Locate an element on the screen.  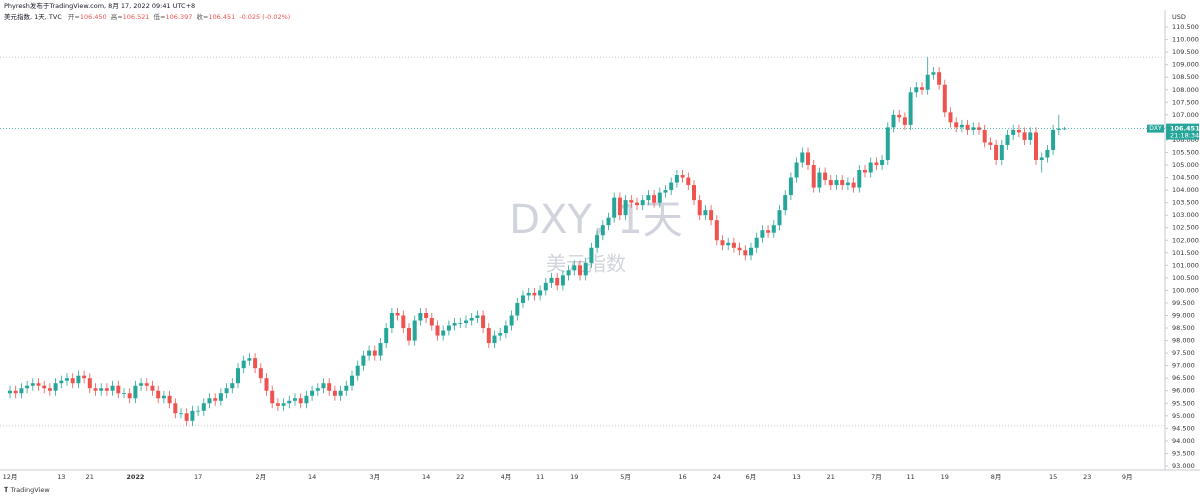
ohlc-label: 低= is located at coordinates (160, 16).